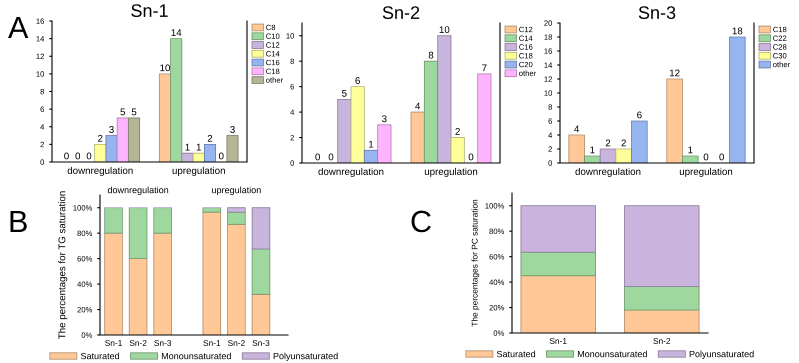 This screenshot has width=799, height=363. What do you see at coordinates (657, 13) in the screenshot?
I see `chart-title: Sn-3` at bounding box center [657, 13].